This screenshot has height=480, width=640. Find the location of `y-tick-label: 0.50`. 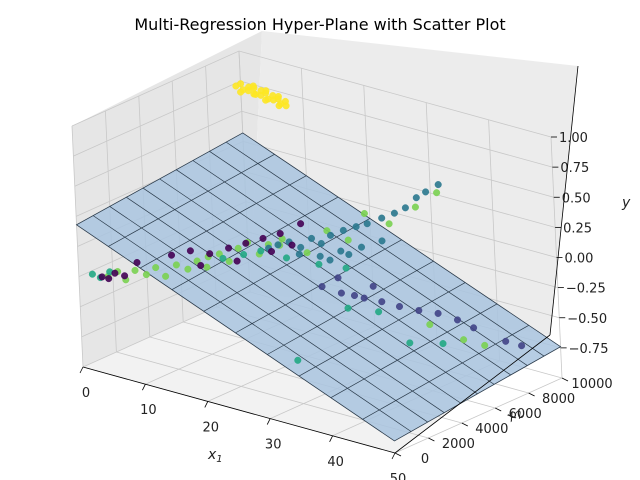

y-tick-label: 0.50 is located at coordinates (576, 198).